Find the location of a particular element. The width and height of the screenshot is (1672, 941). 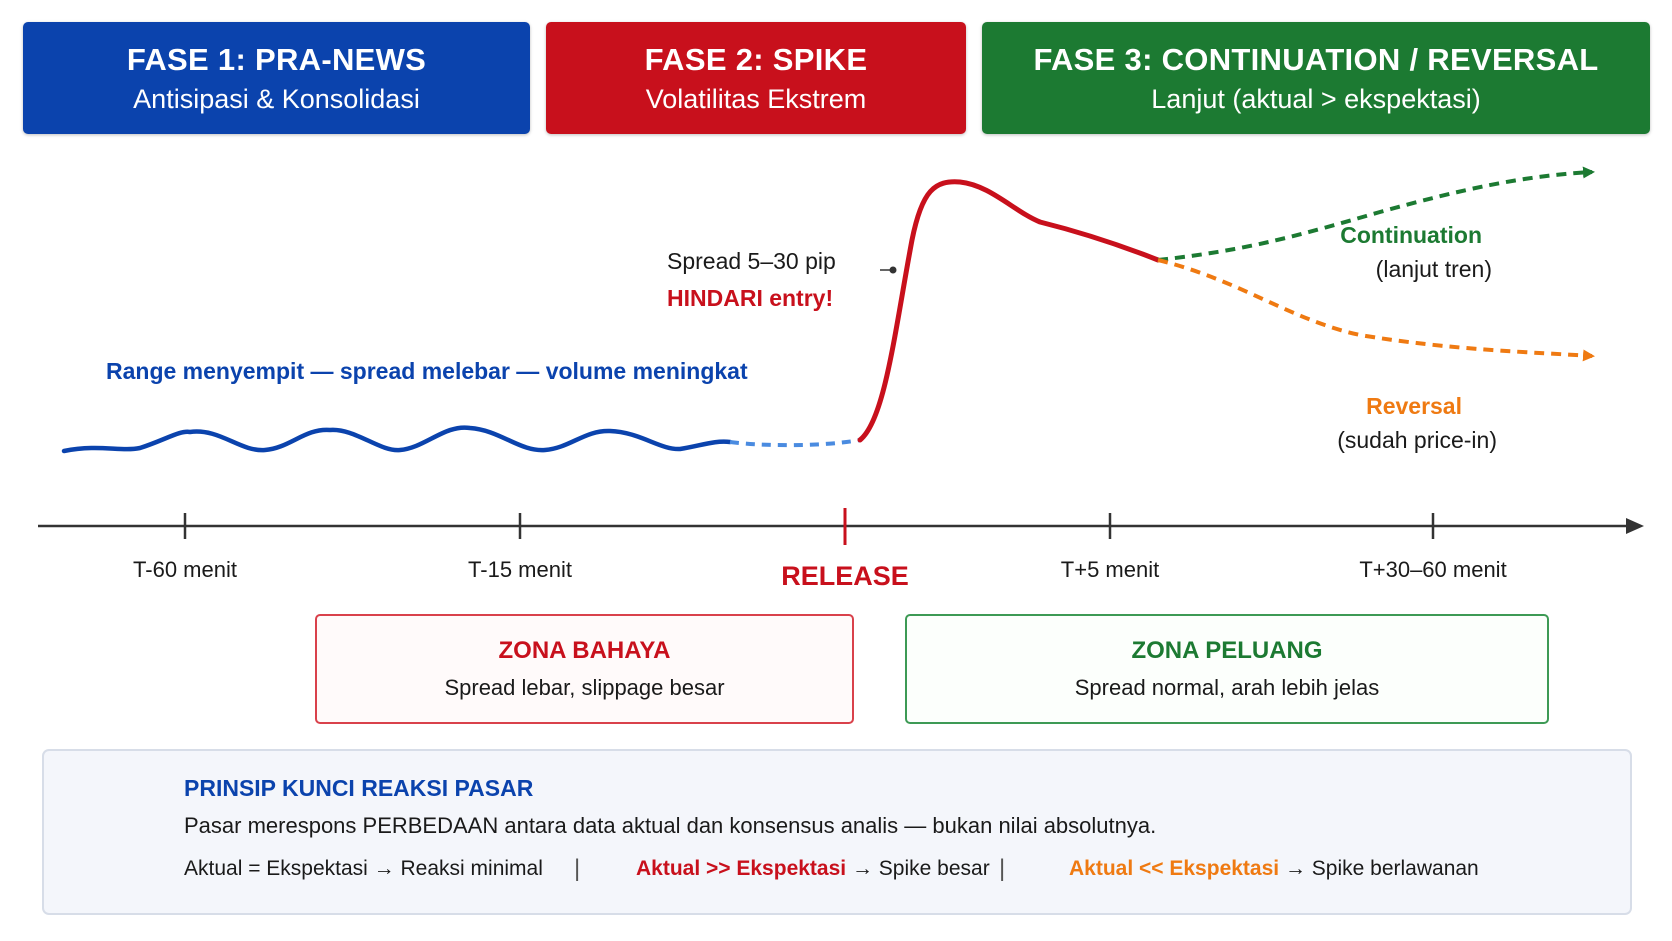

rule-opposite-spike: Aktual << Ekspektasi → Spike berlawanan is located at coordinates (1274, 869).